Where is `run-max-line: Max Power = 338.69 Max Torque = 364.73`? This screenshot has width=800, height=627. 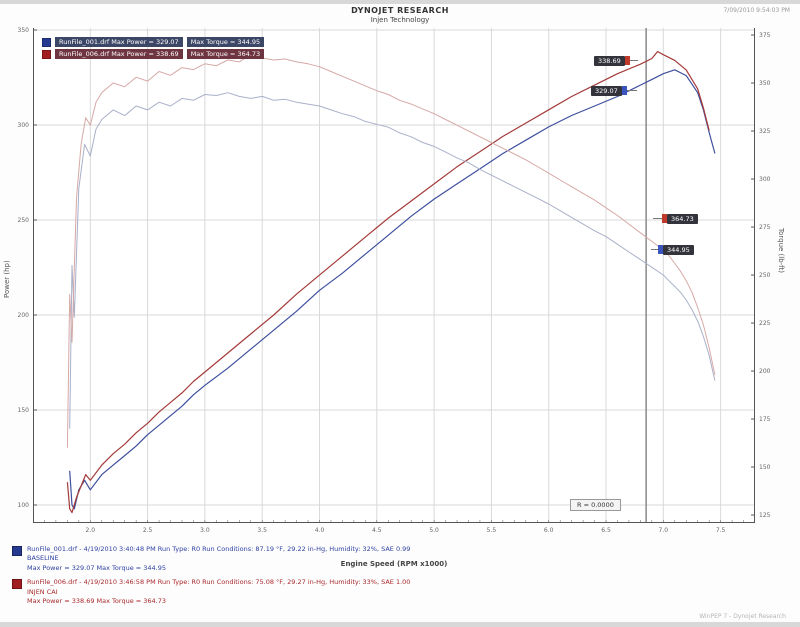
run-max-line: Max Power = 338.69 Max Torque = 364.73 is located at coordinates (97, 601).